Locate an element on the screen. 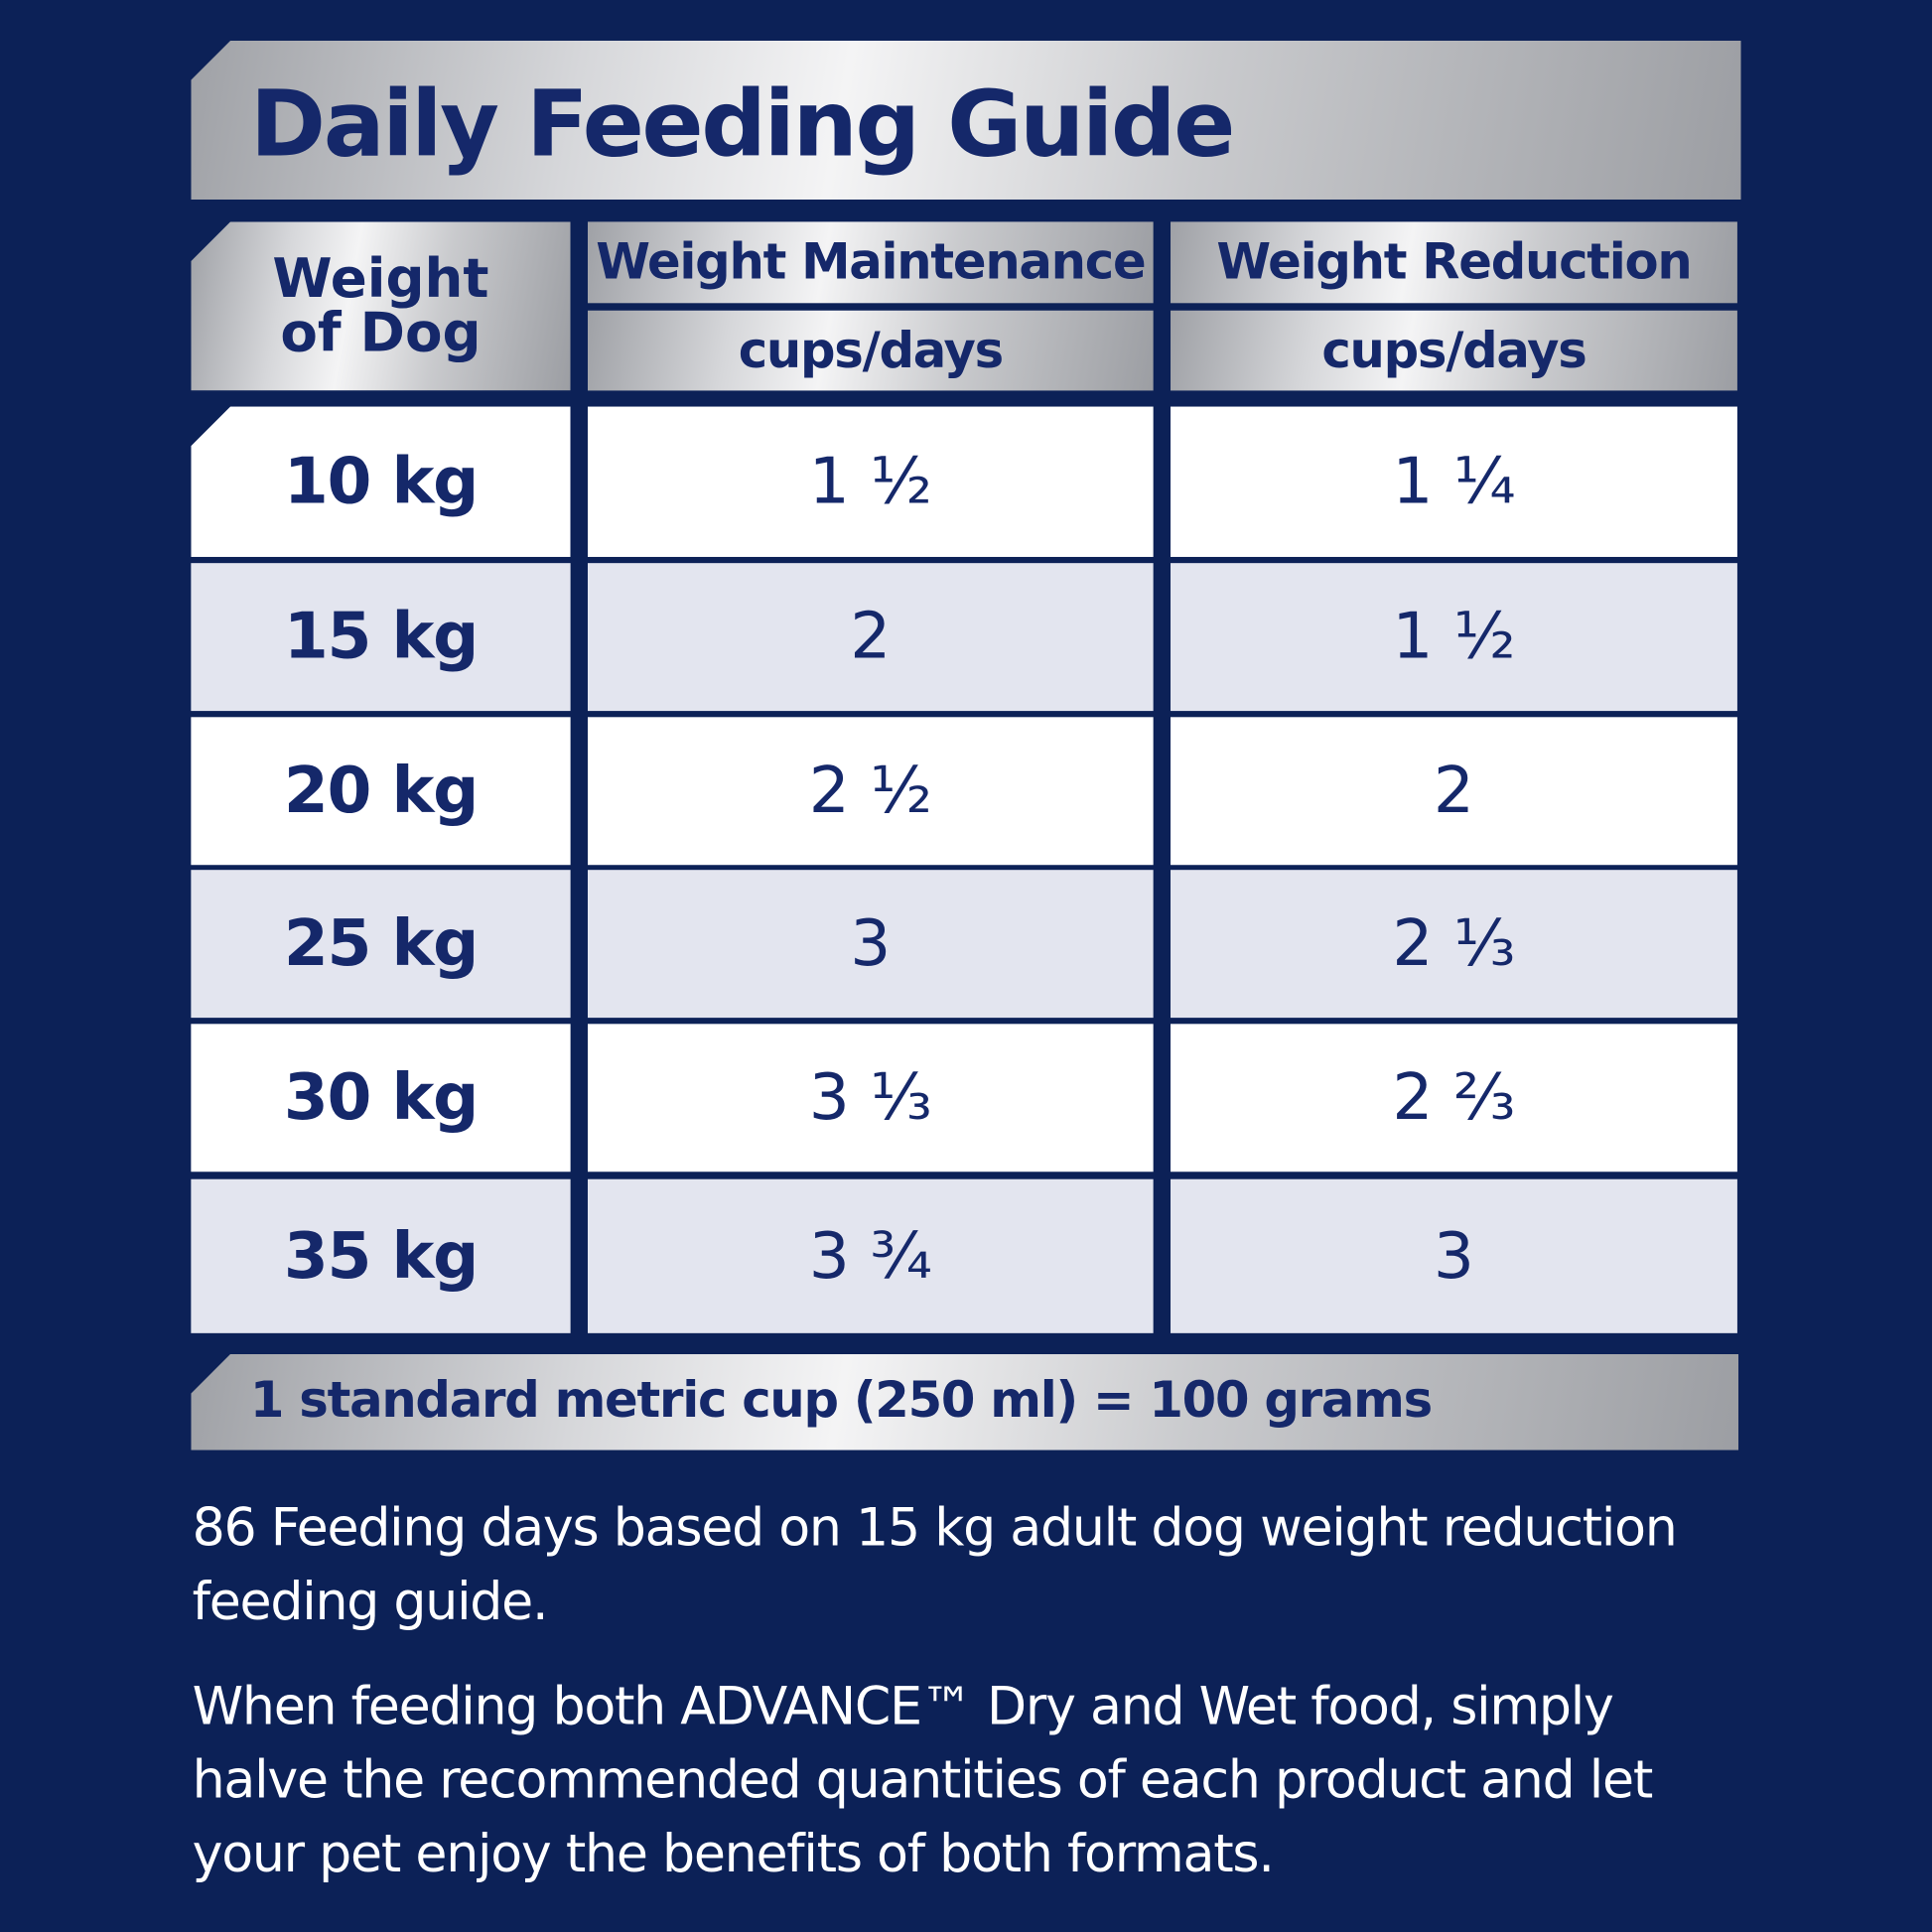  weight-cell: 35 kg is located at coordinates (381, 1255).